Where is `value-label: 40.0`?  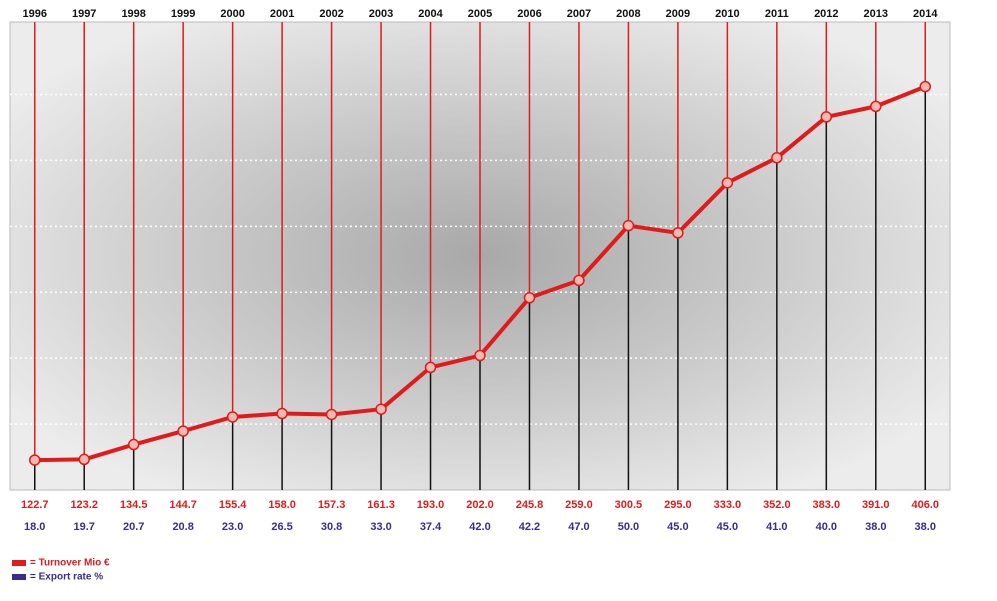 value-label: 40.0 is located at coordinates (826, 527).